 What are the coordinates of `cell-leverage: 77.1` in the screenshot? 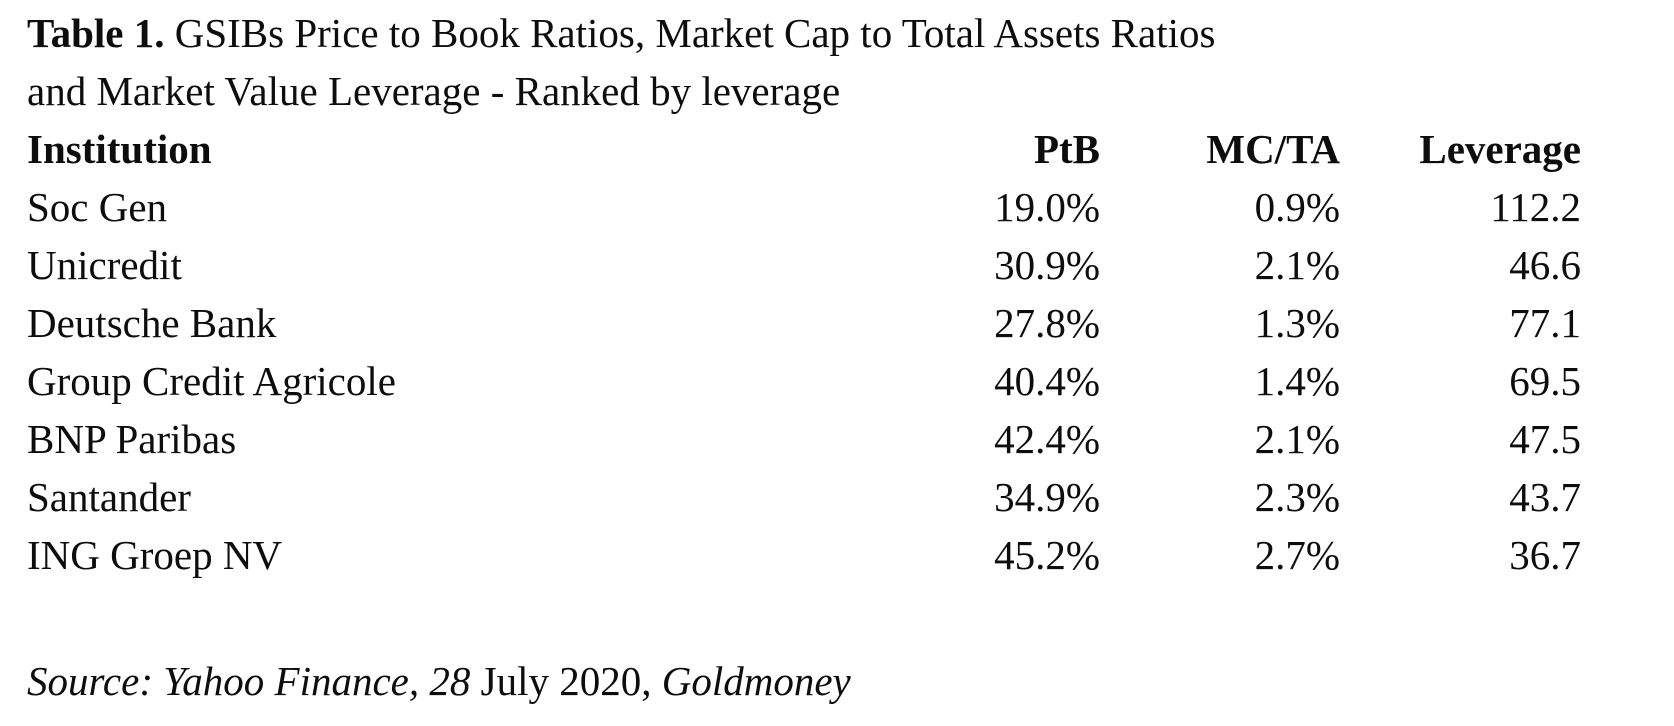 It's located at (1545, 323).